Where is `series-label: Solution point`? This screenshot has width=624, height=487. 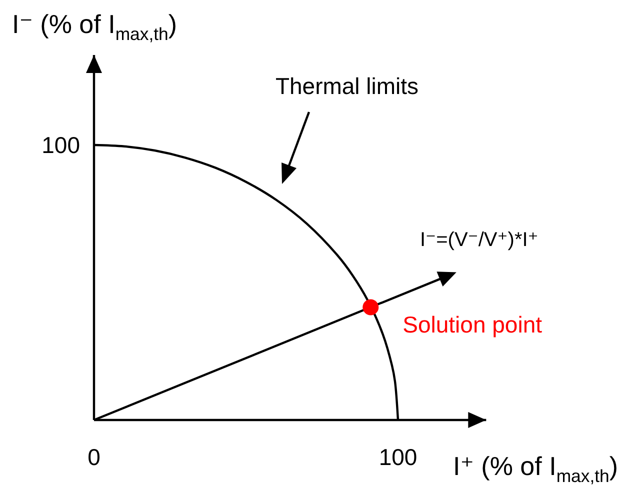
series-label: Solution point is located at coordinates (472, 324).